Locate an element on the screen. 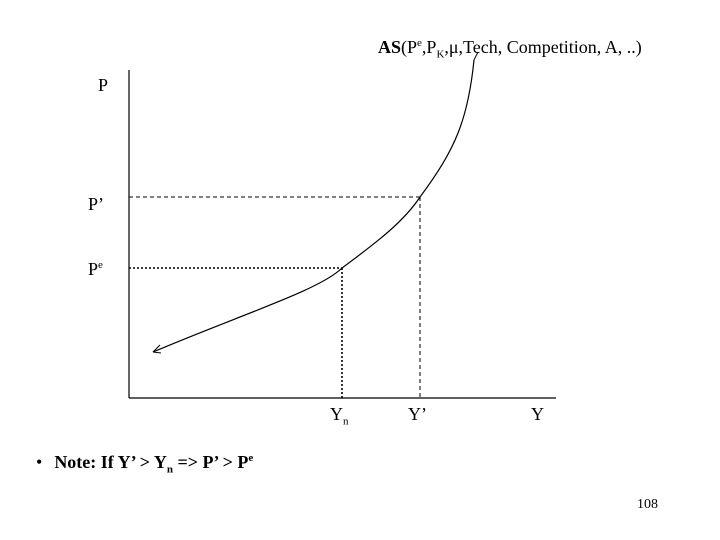  as-curve-label: AS(Pe,PK,μ,Tech, Competition, A, ..) is located at coordinates (510, 48).